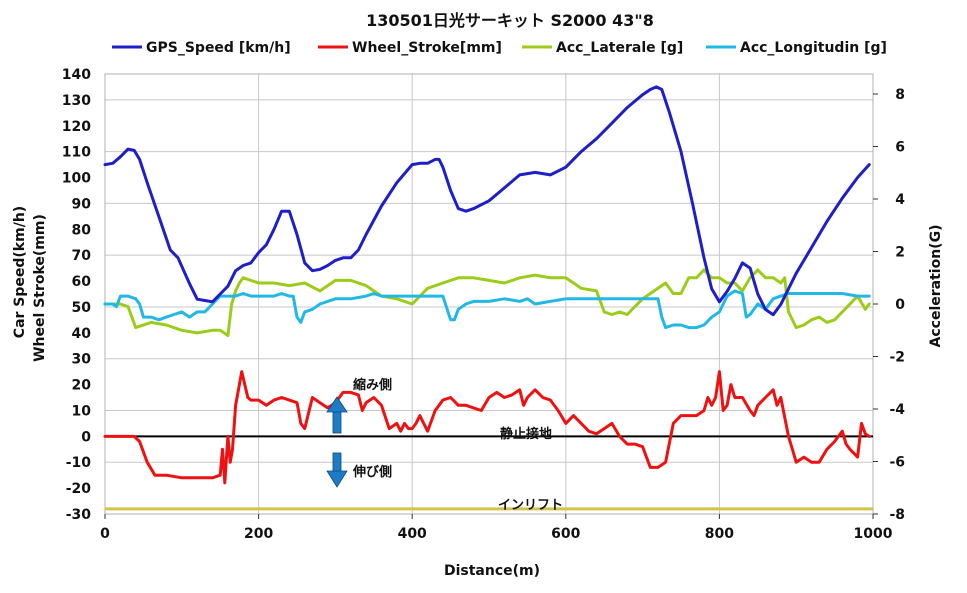 The height and width of the screenshot is (593, 967). I want to click on x-tick-label: 600, so click(565, 534).